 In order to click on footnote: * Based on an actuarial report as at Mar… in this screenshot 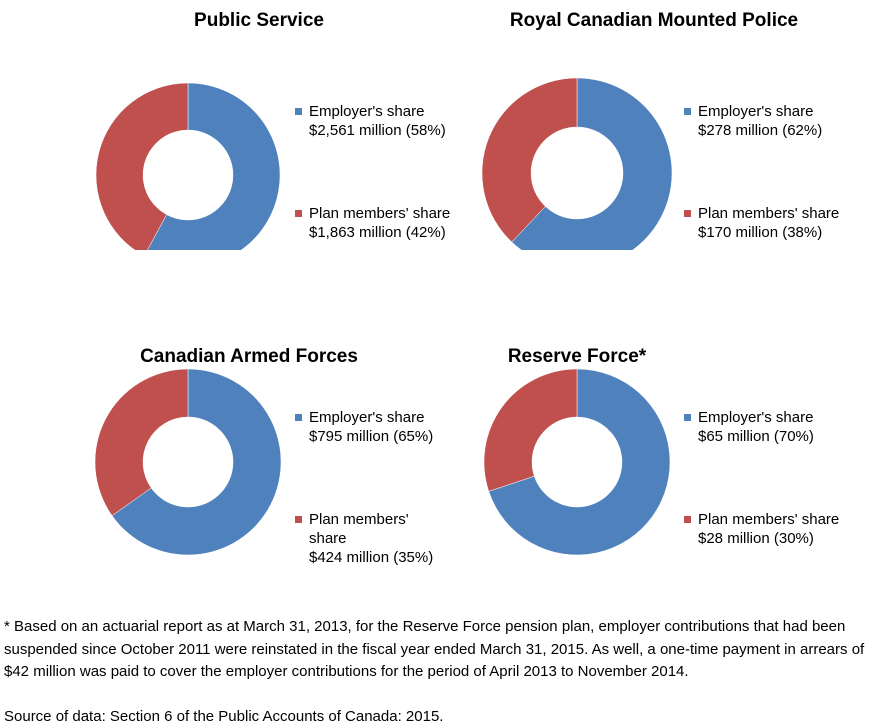, I will do `click(434, 649)`.